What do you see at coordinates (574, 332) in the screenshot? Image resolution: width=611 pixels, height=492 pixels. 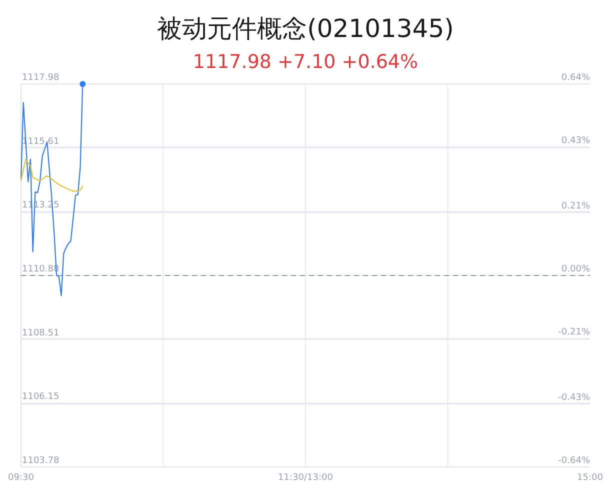 I see `y2-tick-label: -0.21%` at bounding box center [574, 332].